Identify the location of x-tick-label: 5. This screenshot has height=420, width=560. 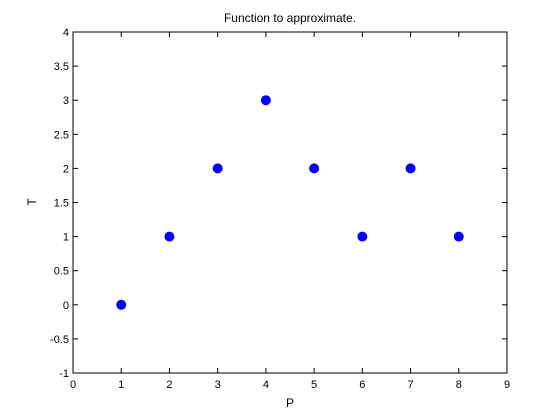
(314, 385).